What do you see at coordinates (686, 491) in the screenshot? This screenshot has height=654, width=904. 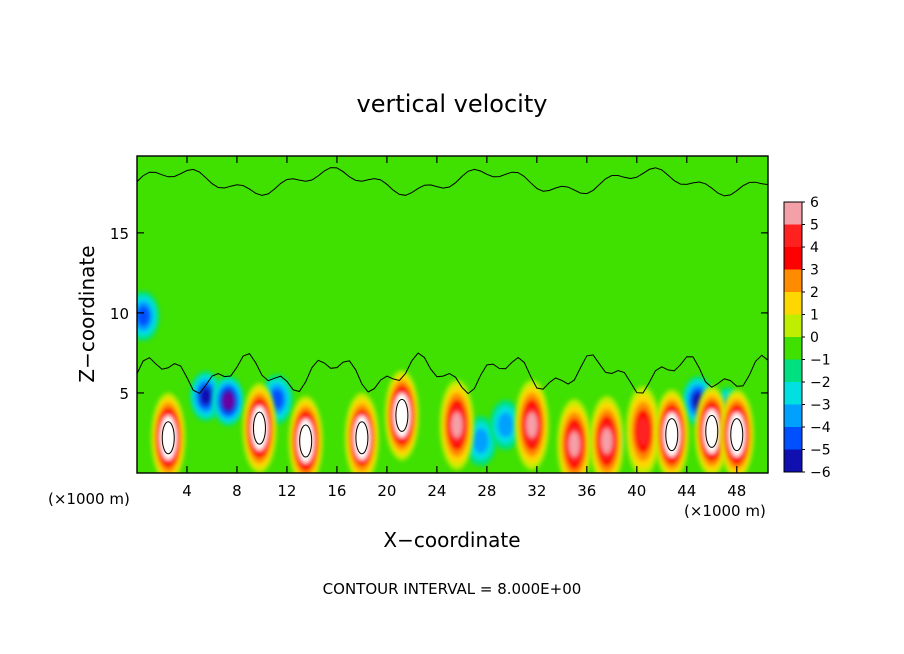 I see `x-tick-label: 44` at bounding box center [686, 491].